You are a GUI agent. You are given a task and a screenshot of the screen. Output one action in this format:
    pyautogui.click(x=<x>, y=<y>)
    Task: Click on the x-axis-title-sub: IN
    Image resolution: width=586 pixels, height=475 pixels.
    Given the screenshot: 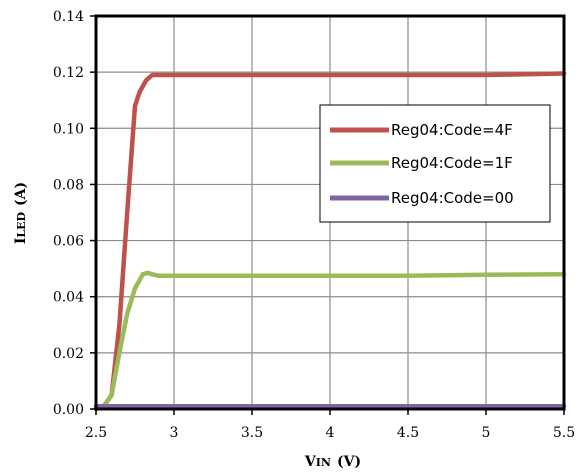 What is the action you would take?
    pyautogui.click(x=323, y=462)
    